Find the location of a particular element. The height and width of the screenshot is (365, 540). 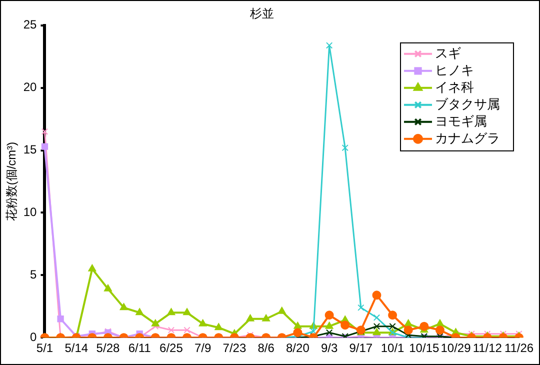

x-tick-label: 11/12 is located at coordinates (487, 348).